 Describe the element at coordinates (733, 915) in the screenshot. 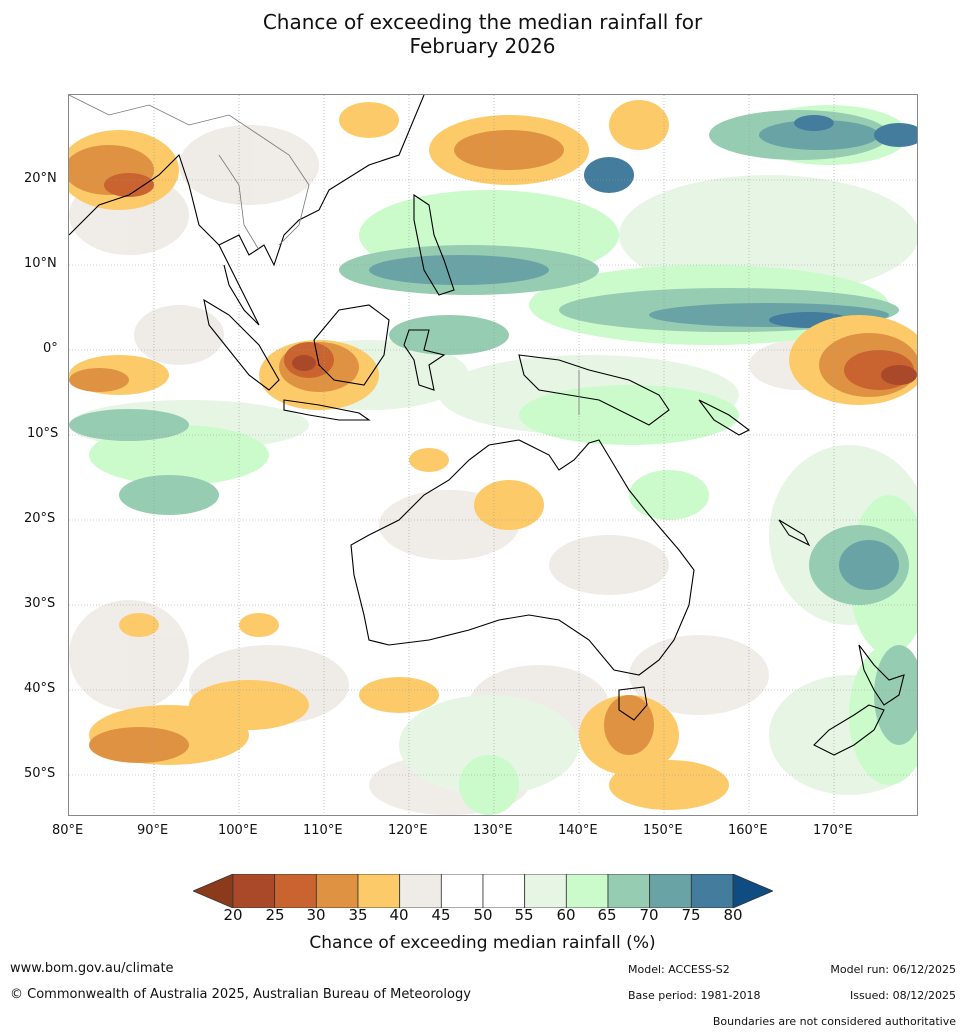

I see `colorbar-tick: 80` at that location.